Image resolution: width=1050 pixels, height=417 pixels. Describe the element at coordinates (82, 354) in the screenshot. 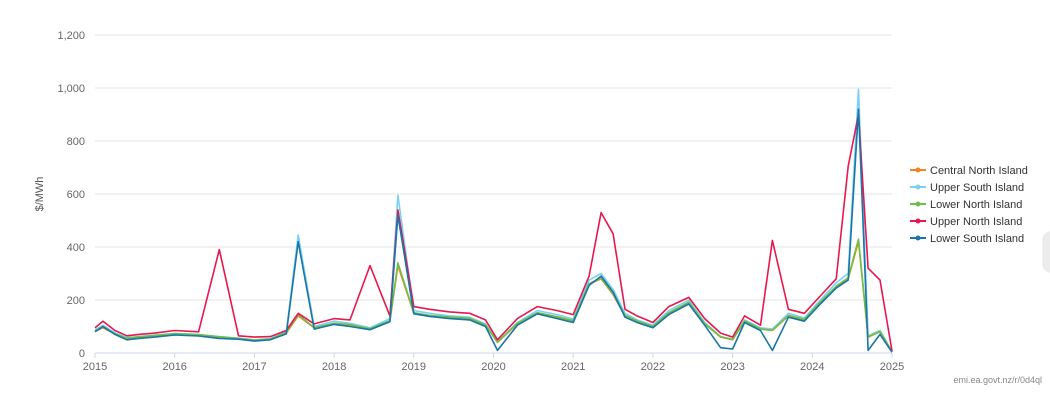

I see `y-tick-label: 0` at that location.